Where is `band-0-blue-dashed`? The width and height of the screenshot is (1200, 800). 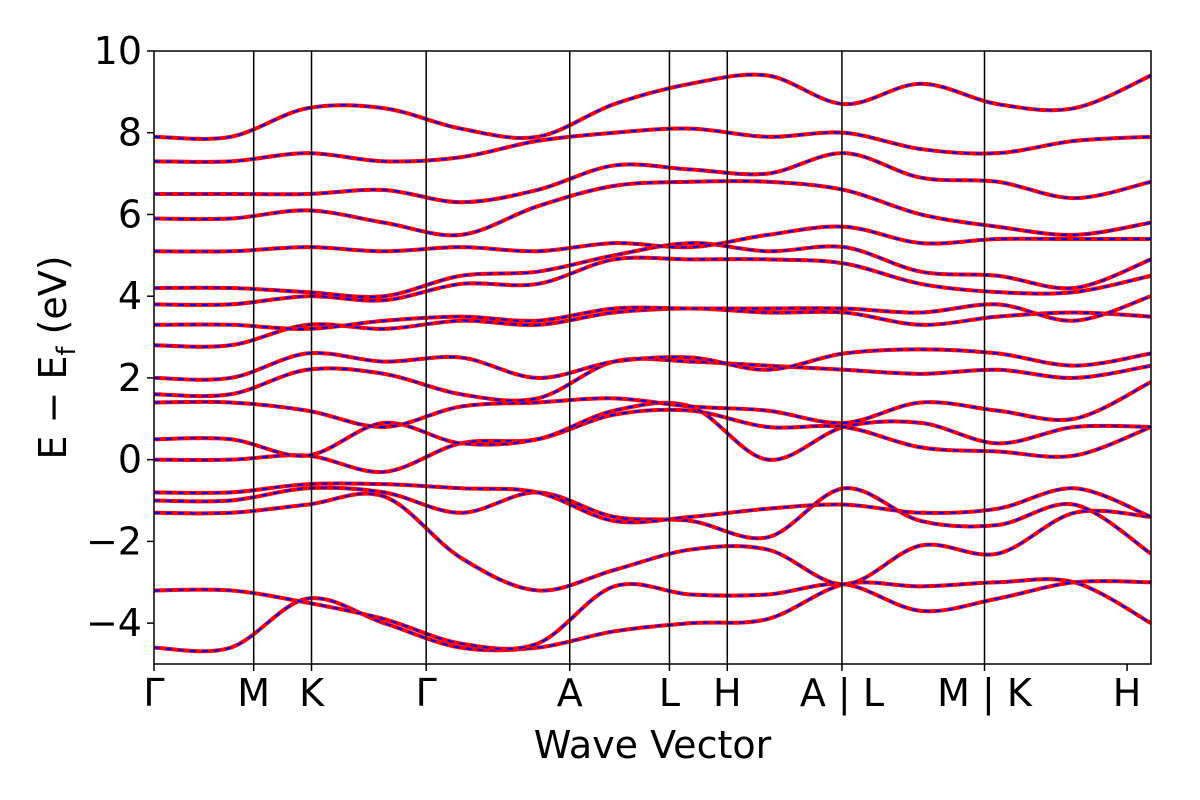
band-0-blue-dashed is located at coordinates (652, 615).